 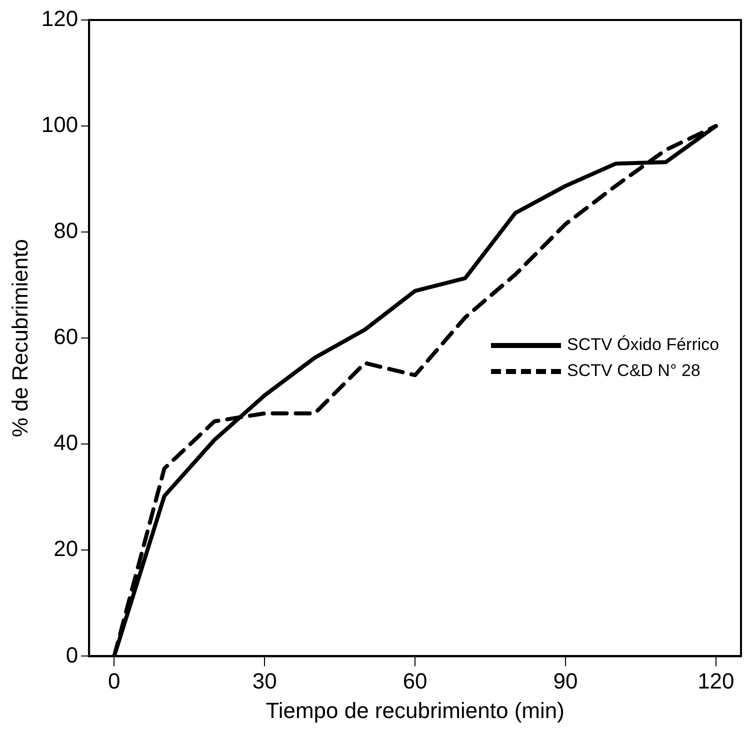 What do you see at coordinates (633, 371) in the screenshot?
I see `legend-label: SCTV C&D N° 28` at bounding box center [633, 371].